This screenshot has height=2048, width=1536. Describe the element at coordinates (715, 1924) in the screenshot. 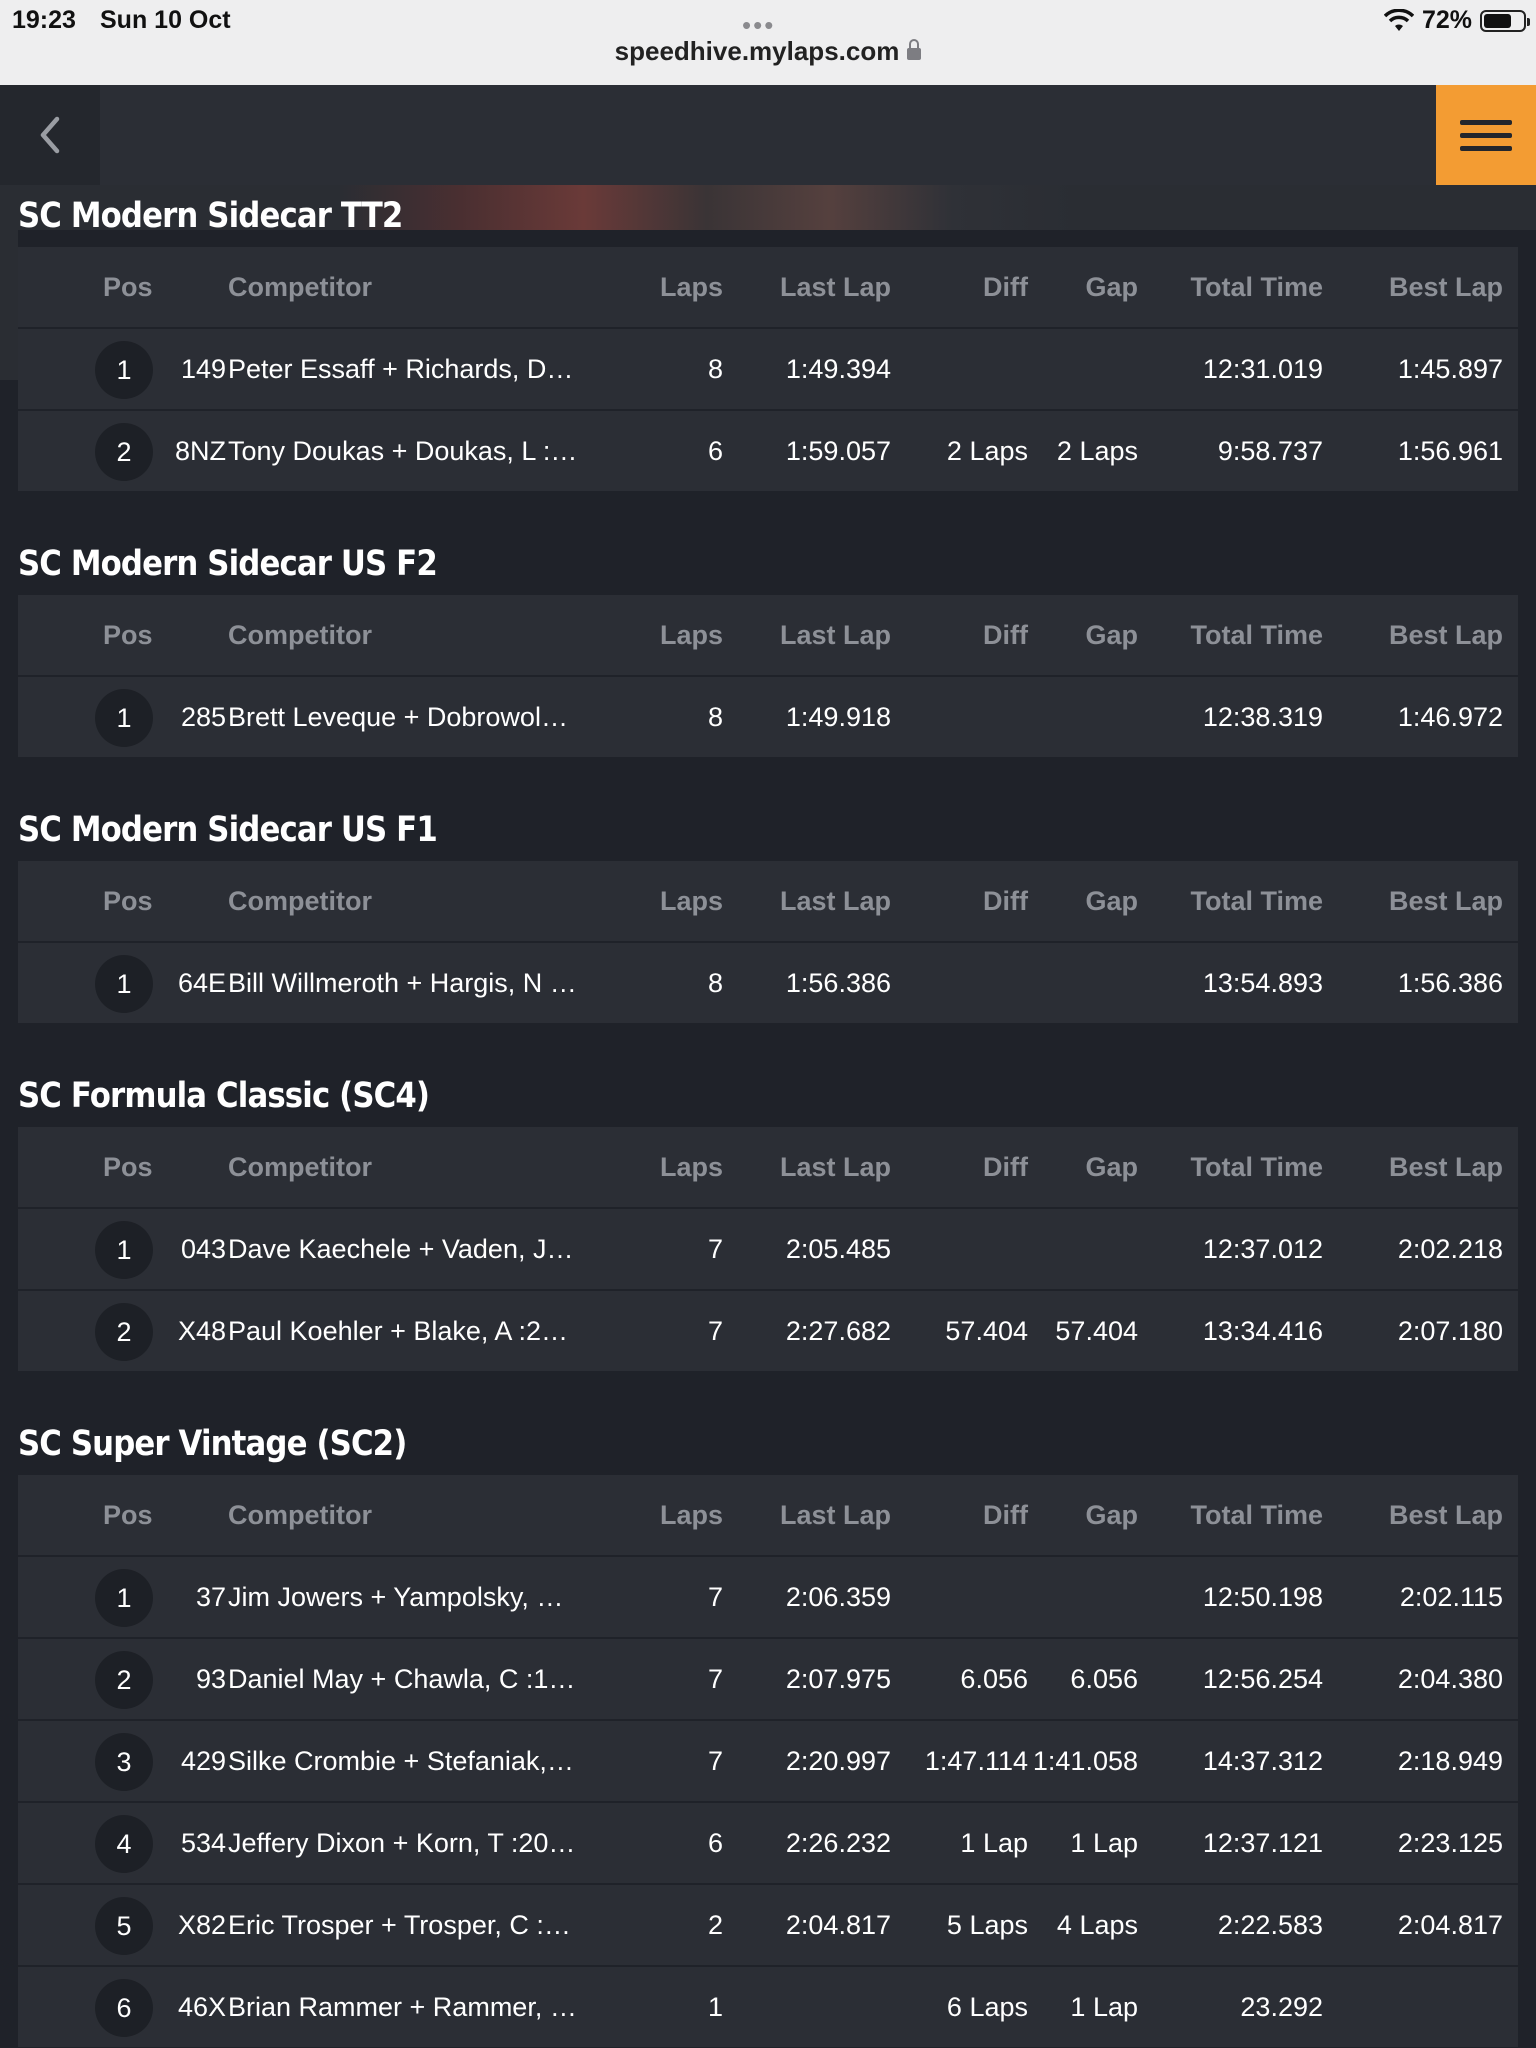

I see `laps: 2` at that location.